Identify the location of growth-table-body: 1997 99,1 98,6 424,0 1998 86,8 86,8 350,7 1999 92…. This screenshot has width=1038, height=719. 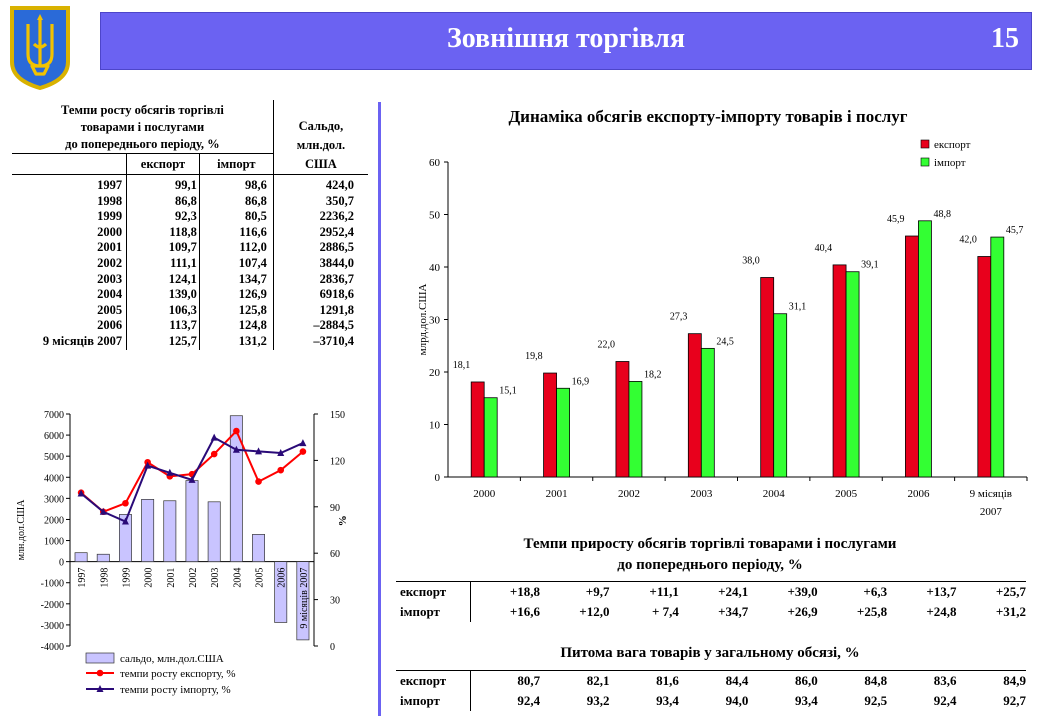
(190, 262).